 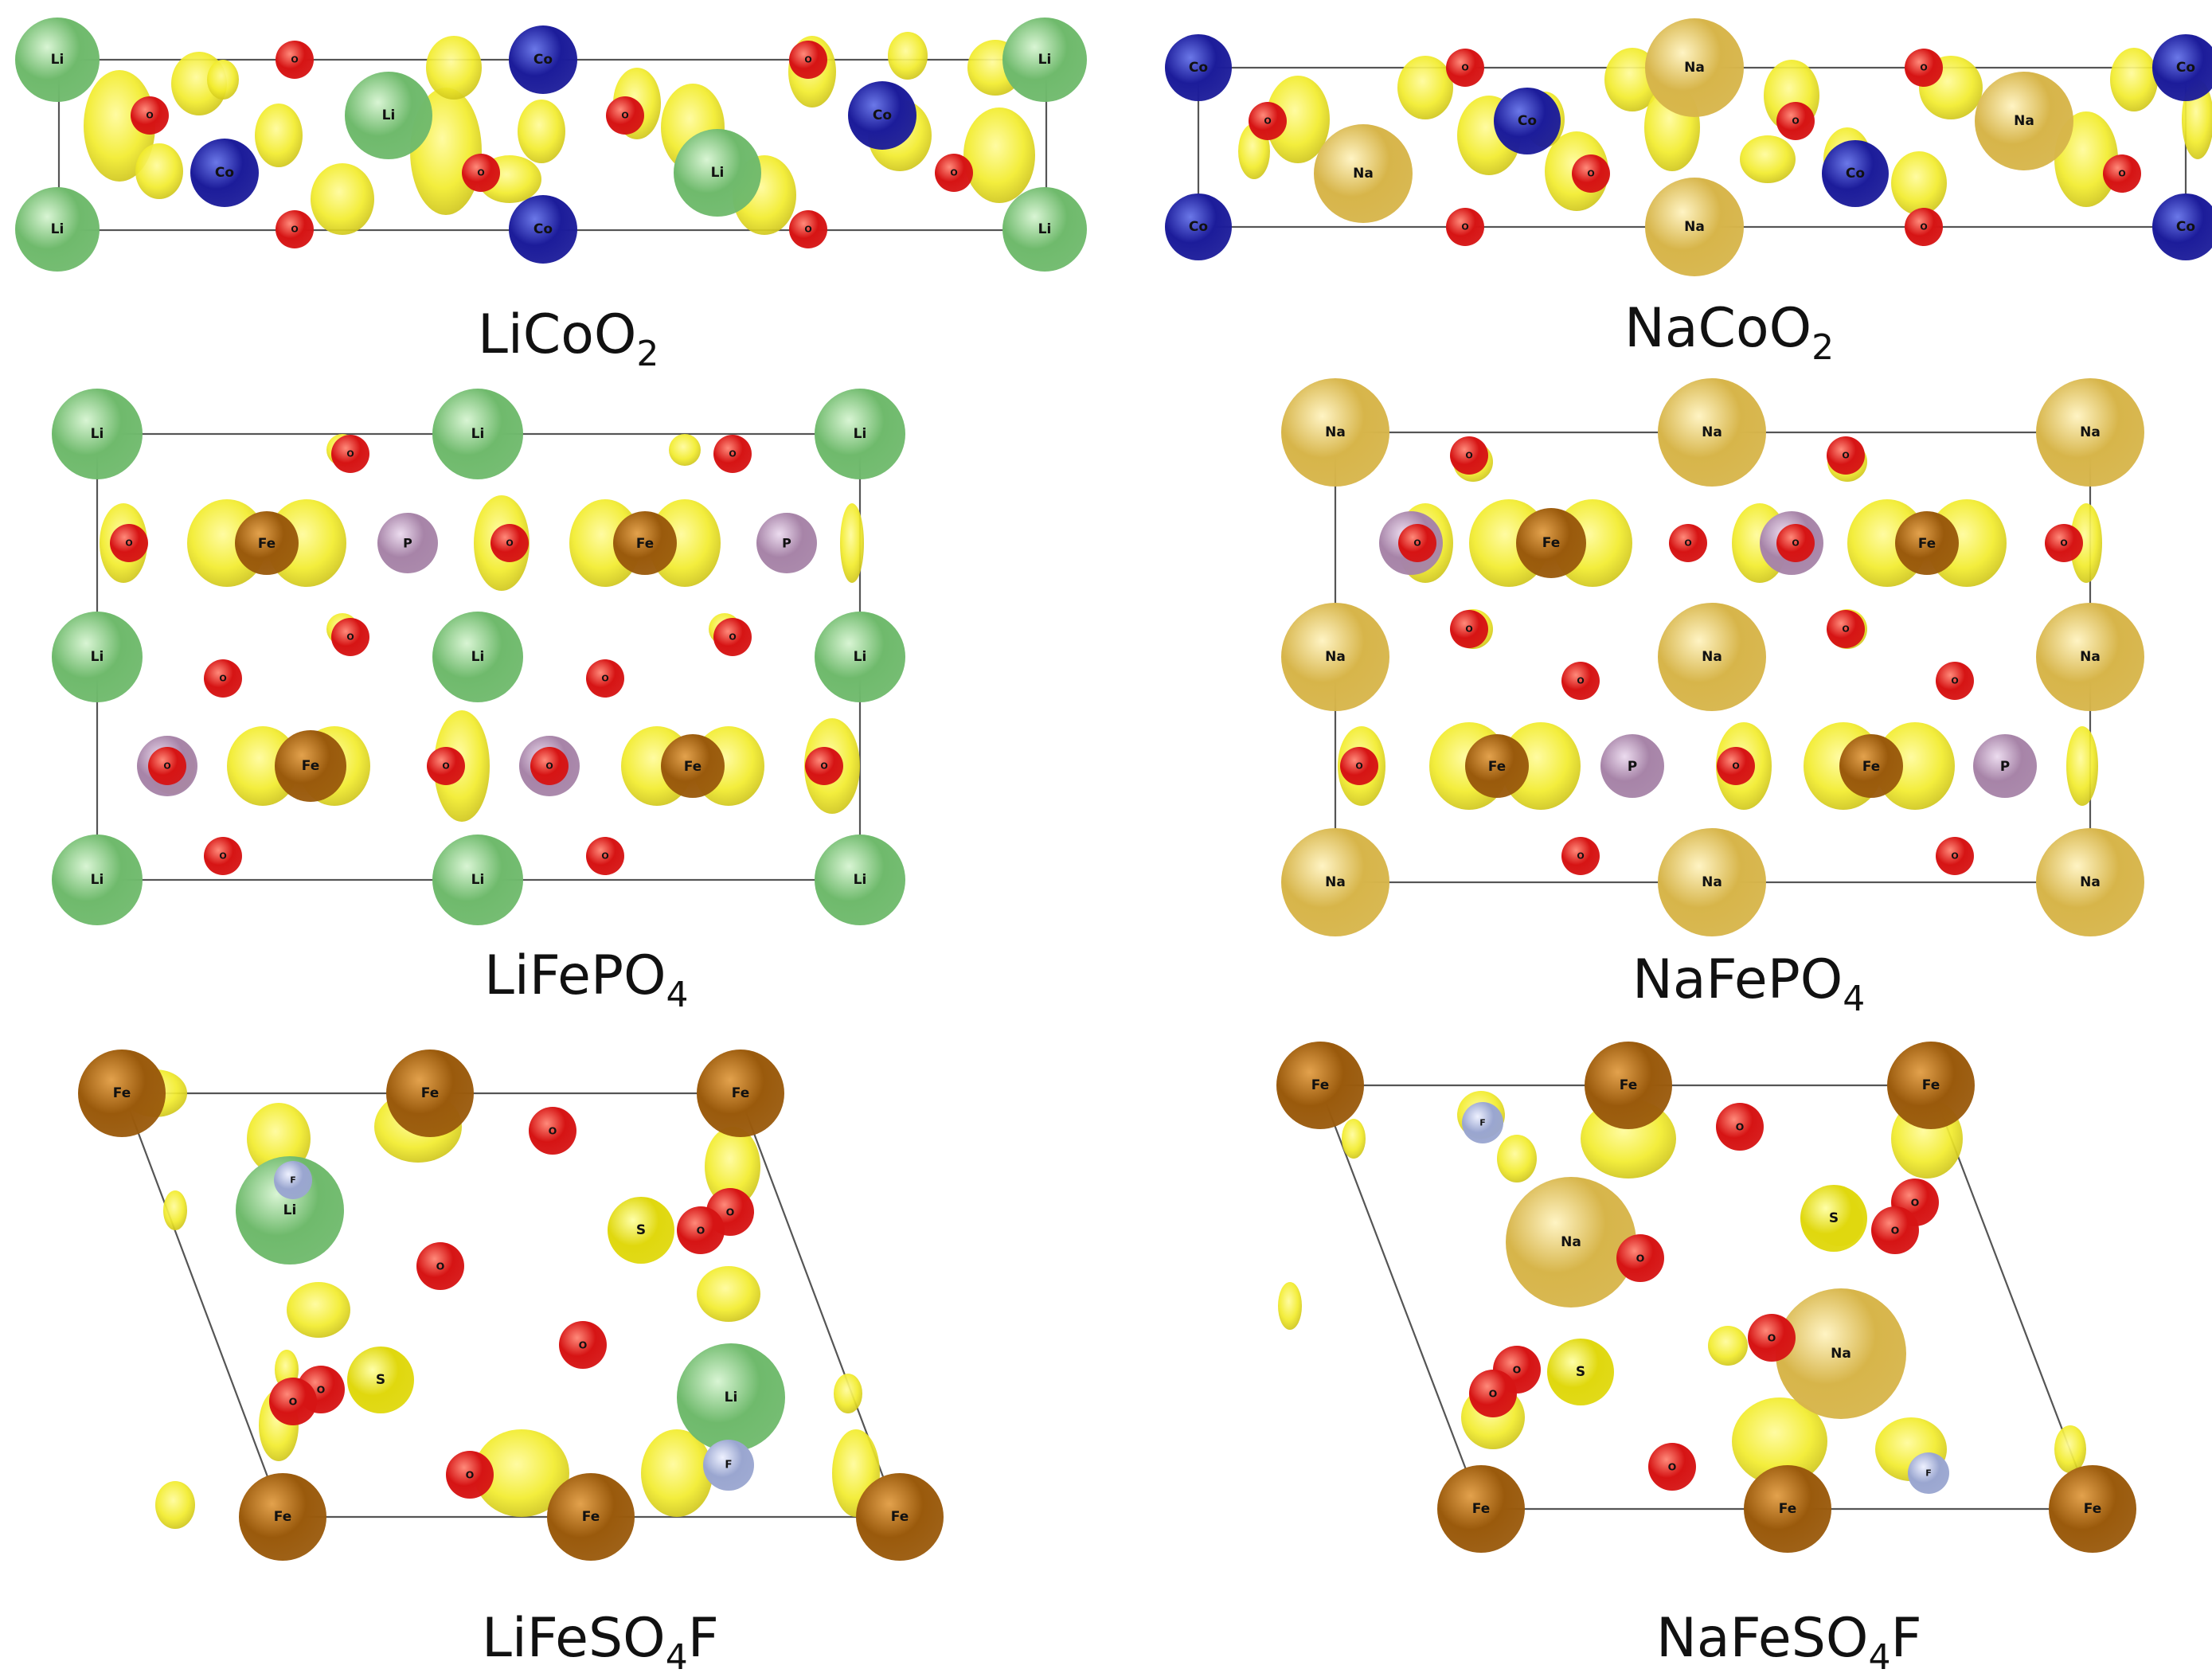 What do you see at coordinates (1748, 983) in the screenshot?
I see `caption-nafepo4: NaFePO4` at bounding box center [1748, 983].